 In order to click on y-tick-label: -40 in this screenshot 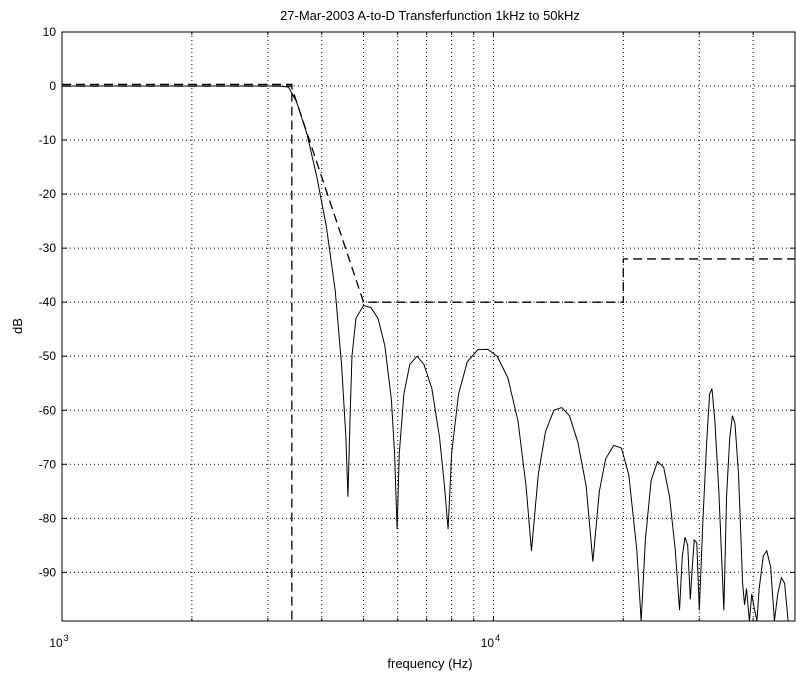, I will do `click(48, 302)`.